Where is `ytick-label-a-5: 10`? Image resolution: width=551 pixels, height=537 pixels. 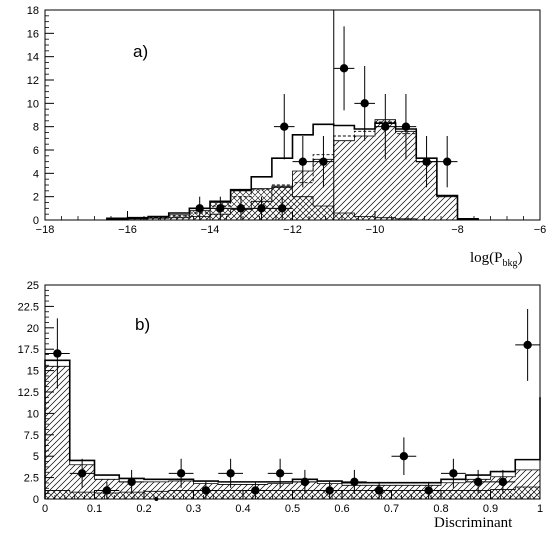 ytick-label-a-5: 10 is located at coordinates (33, 104).